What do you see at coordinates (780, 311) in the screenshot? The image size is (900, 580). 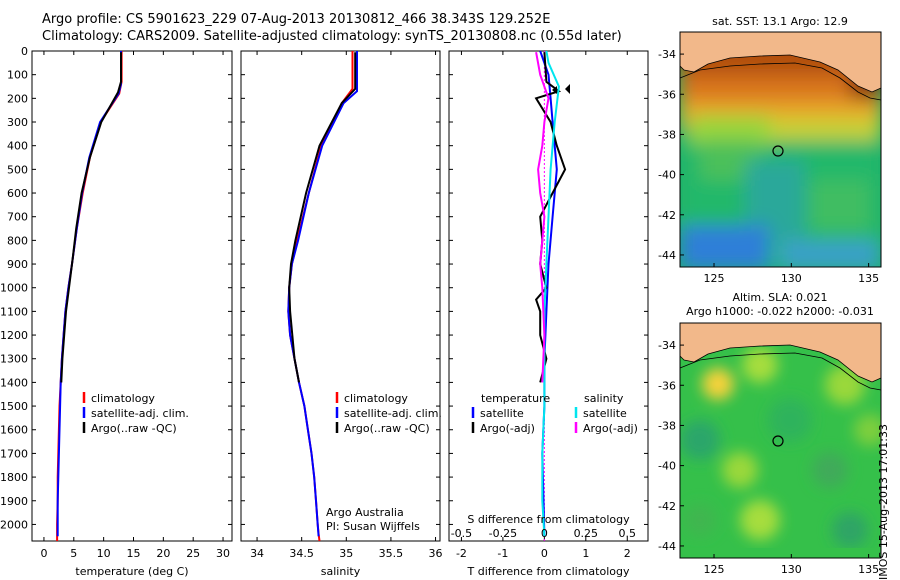 I see `sla-map-subtitle: Argo h1000: -0.022 h2000: -0.031` at bounding box center [780, 311].